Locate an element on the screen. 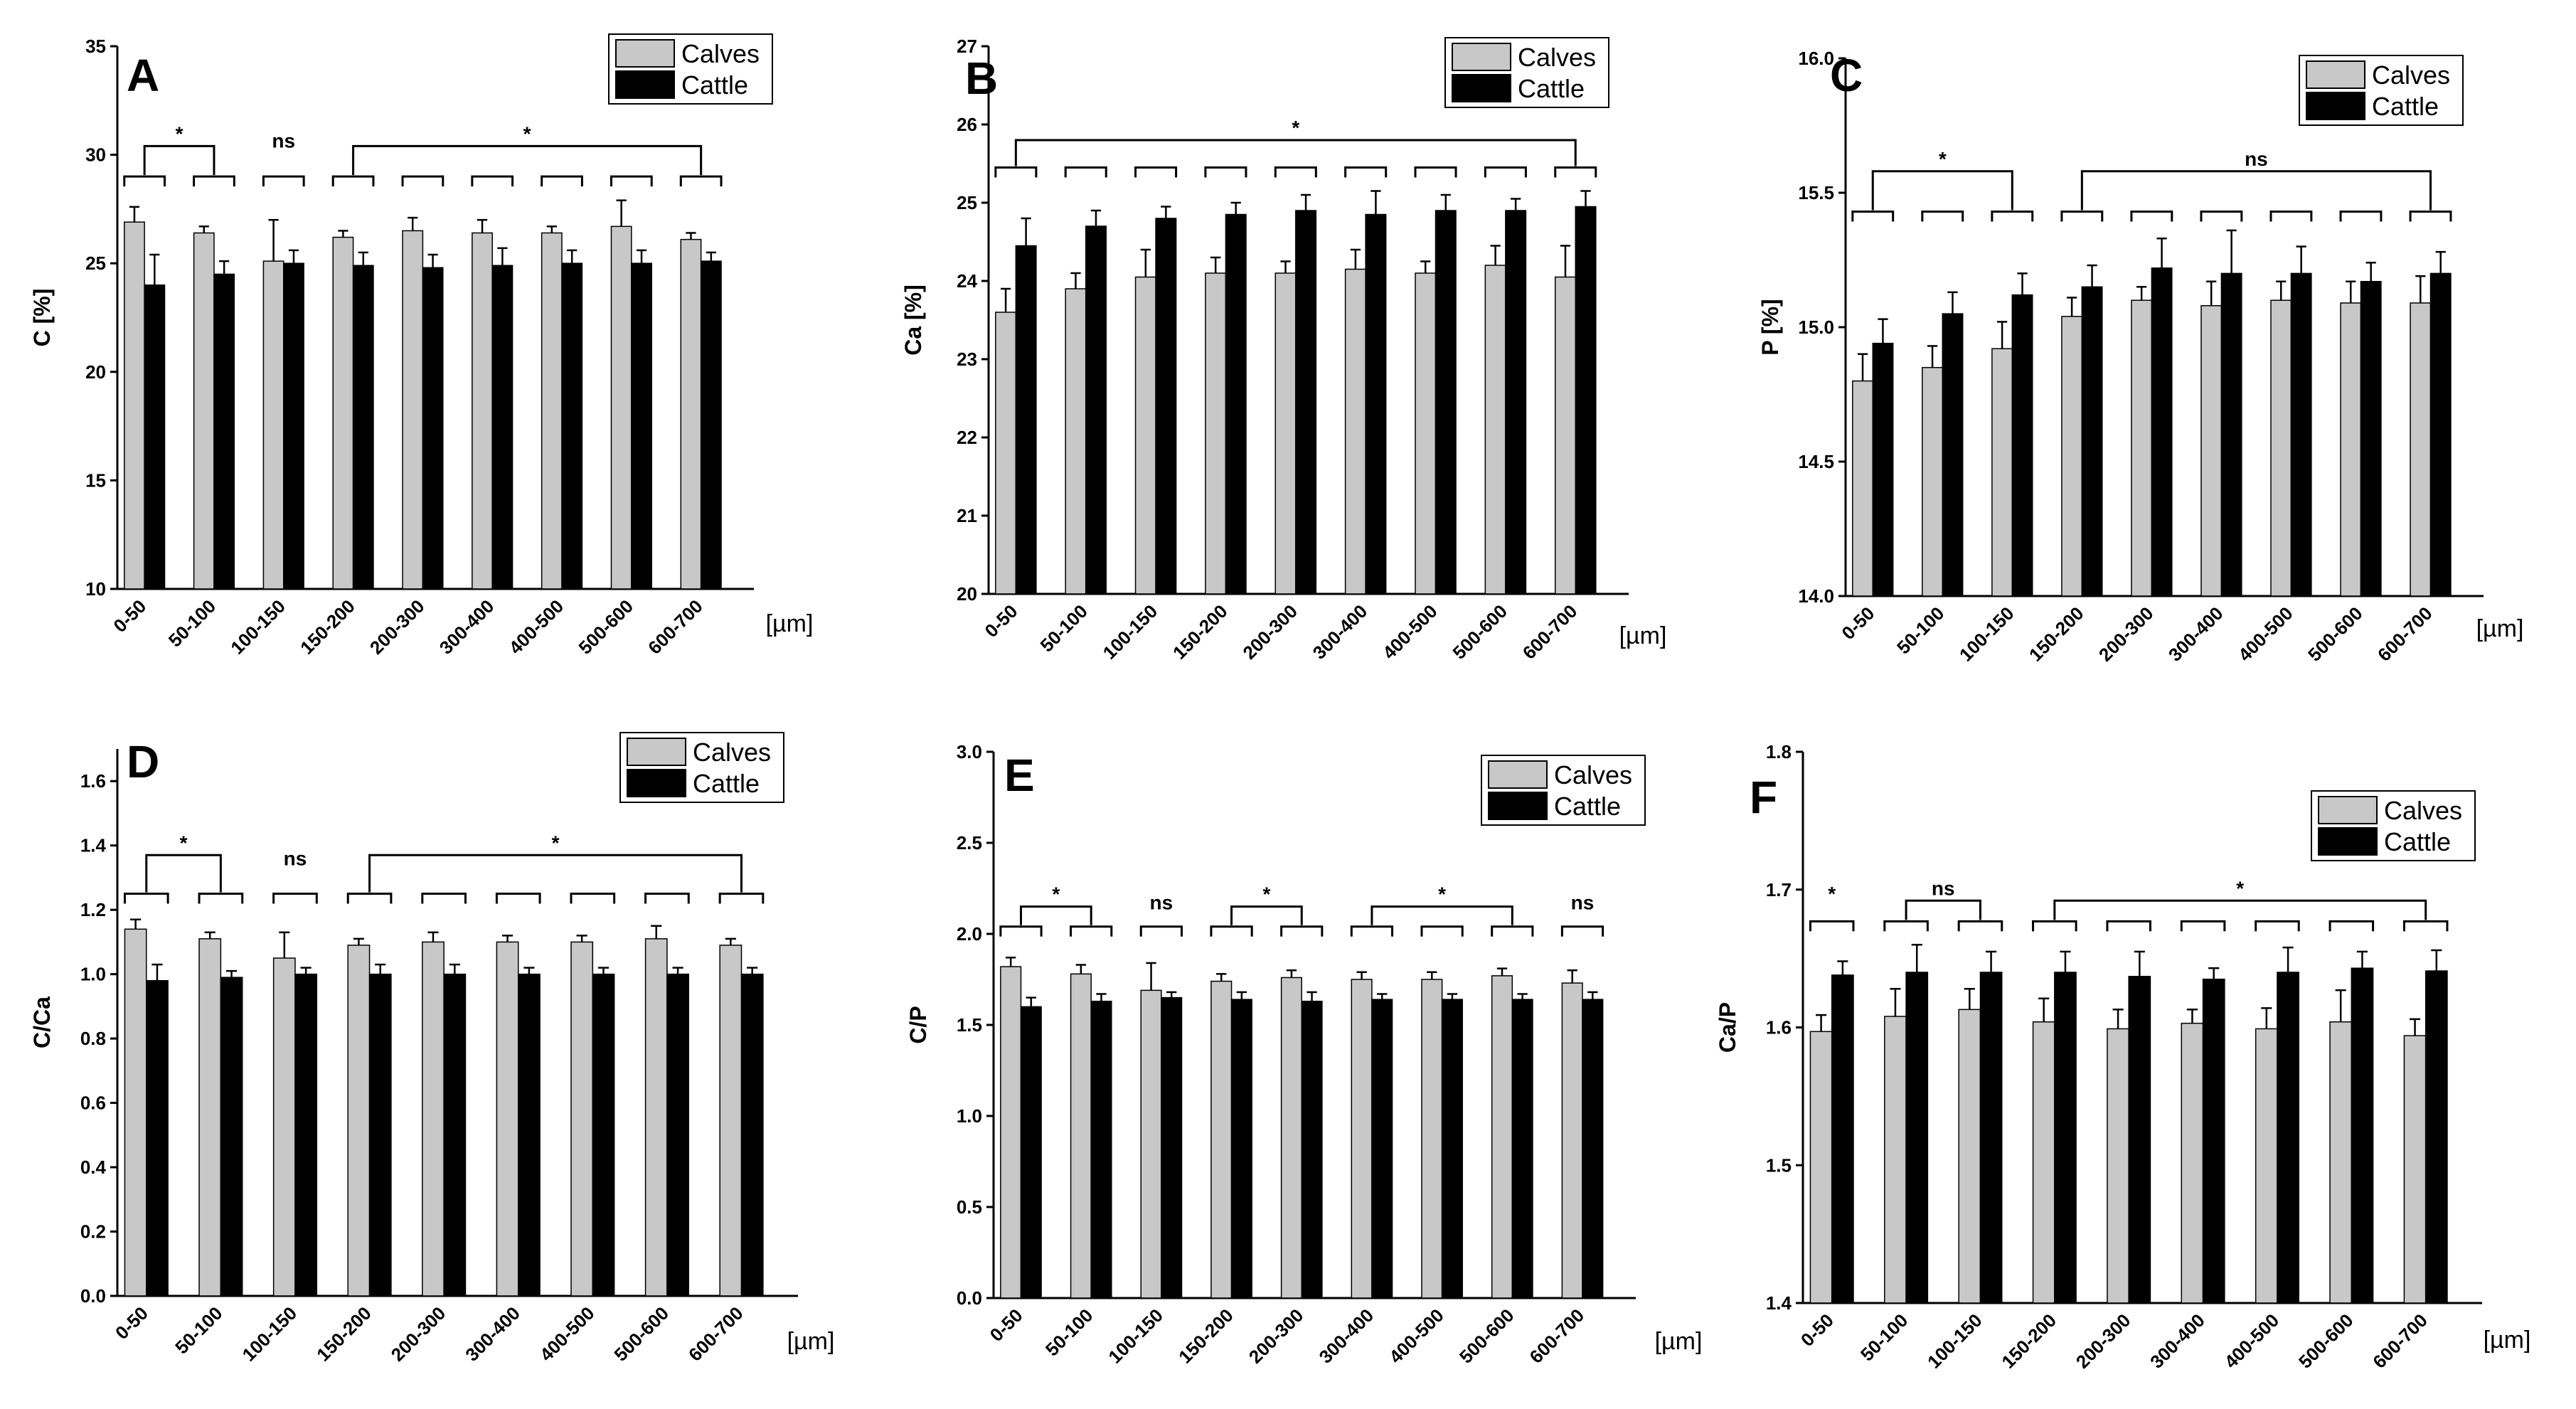 This screenshot has width=2576, height=1409. y-axis-label: Ca/P is located at coordinates (1727, 1027).